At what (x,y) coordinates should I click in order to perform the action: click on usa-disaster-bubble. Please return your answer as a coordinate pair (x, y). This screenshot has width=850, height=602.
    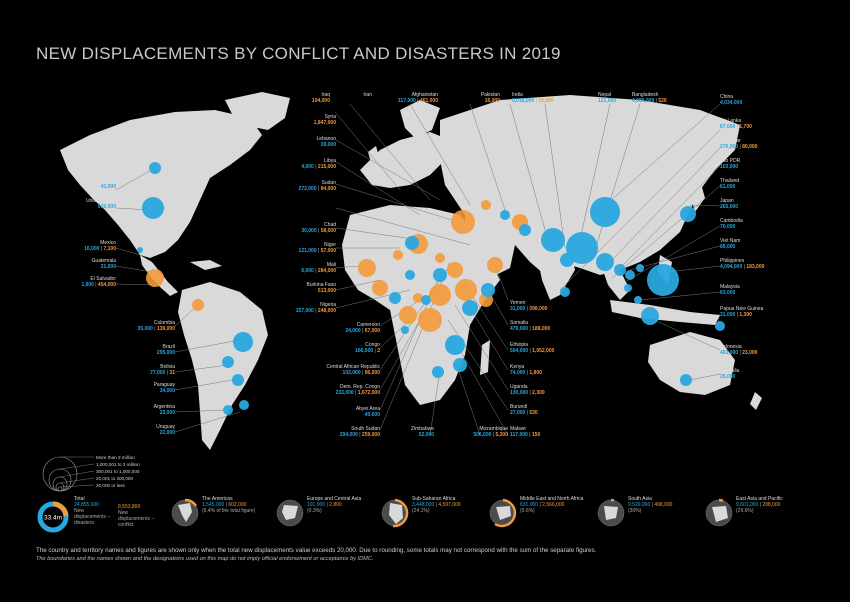
    Looking at the image, I should click on (153, 208).